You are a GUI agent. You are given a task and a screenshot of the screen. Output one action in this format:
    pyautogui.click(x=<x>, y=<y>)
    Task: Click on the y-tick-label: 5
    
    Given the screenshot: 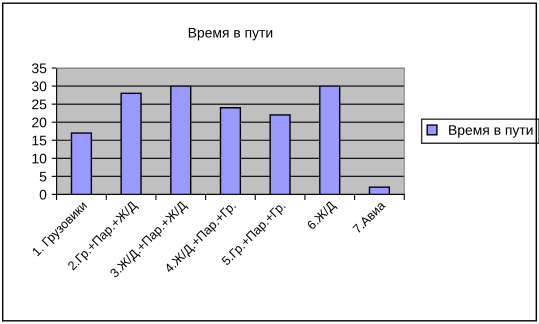 What is the action you would take?
    pyautogui.click(x=43, y=177)
    